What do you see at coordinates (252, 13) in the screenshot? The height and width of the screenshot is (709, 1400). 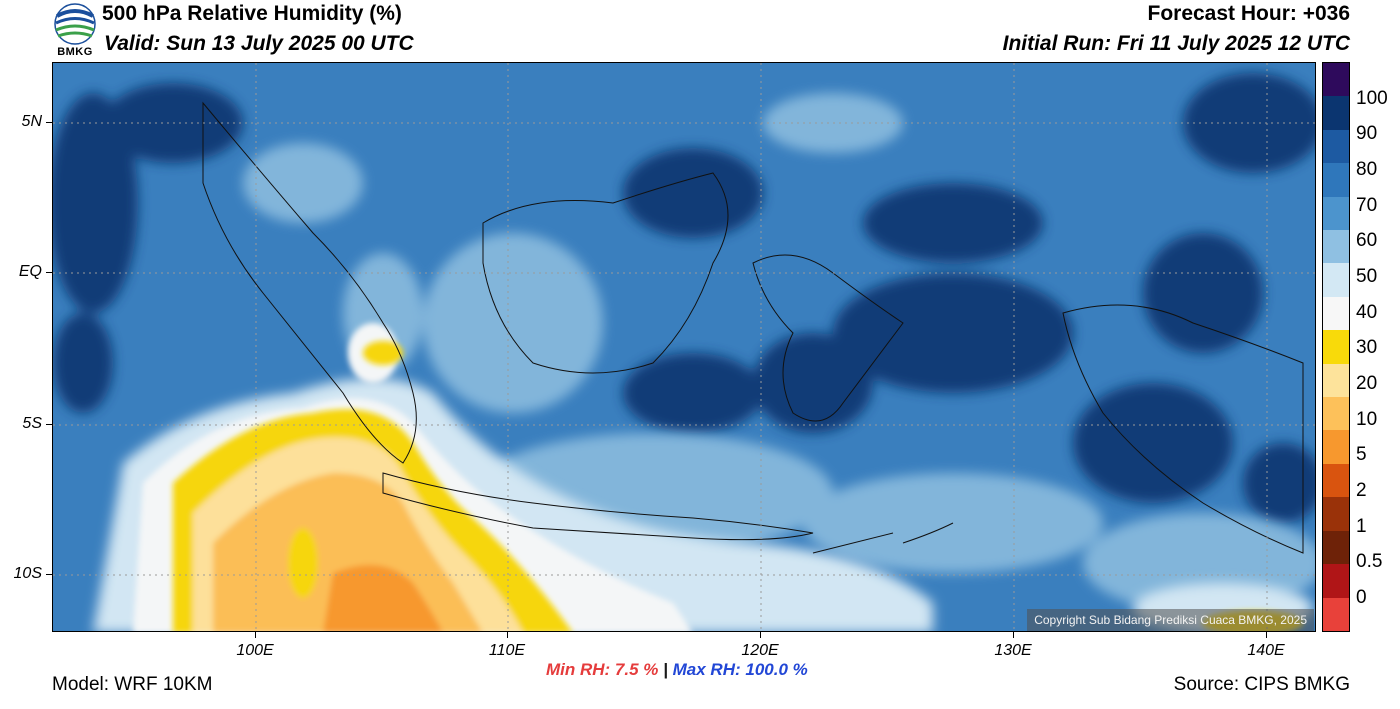 I see `chart-title: 500 hPa Relative Humidity (%)` at bounding box center [252, 13].